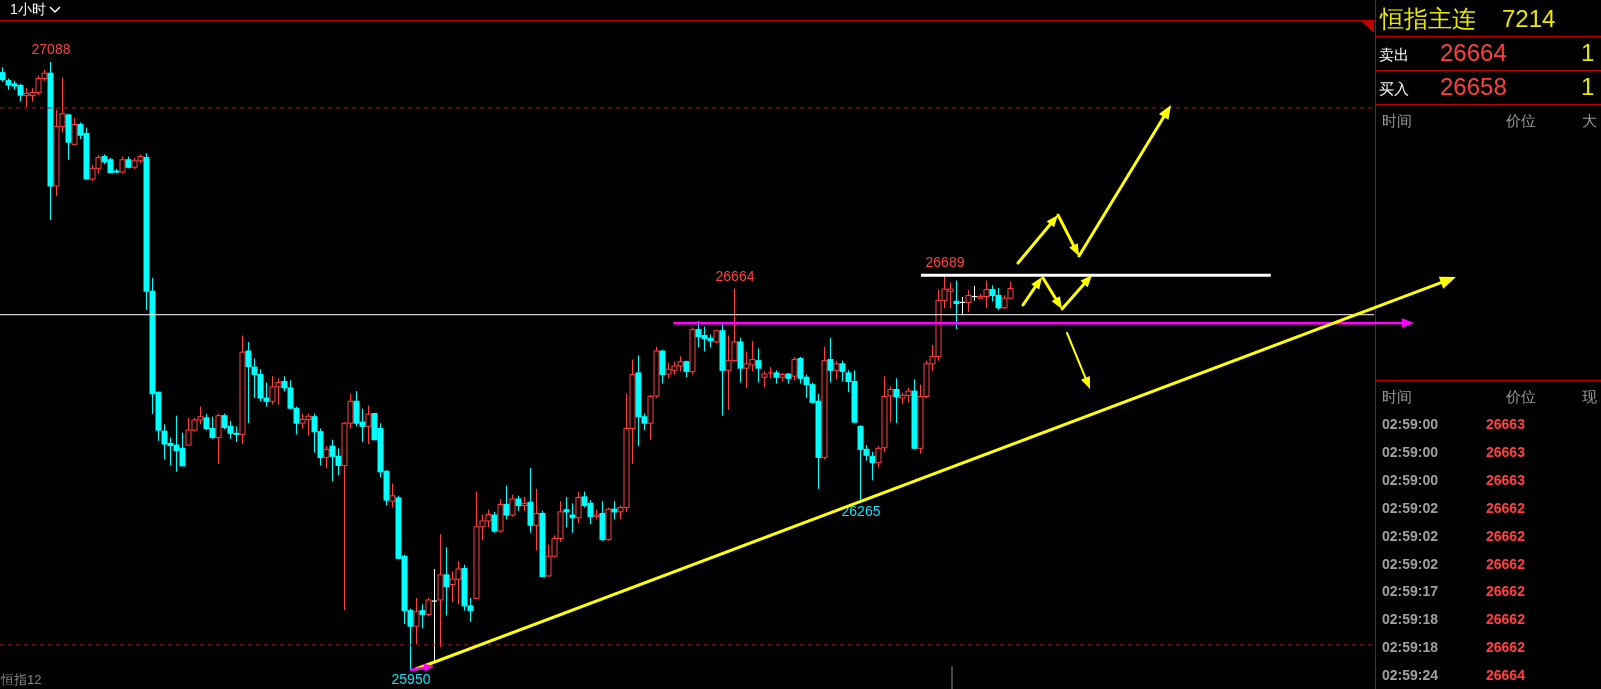 This screenshot has height=689, width=1601. I want to click on text: 恒指12, so click(21, 680).